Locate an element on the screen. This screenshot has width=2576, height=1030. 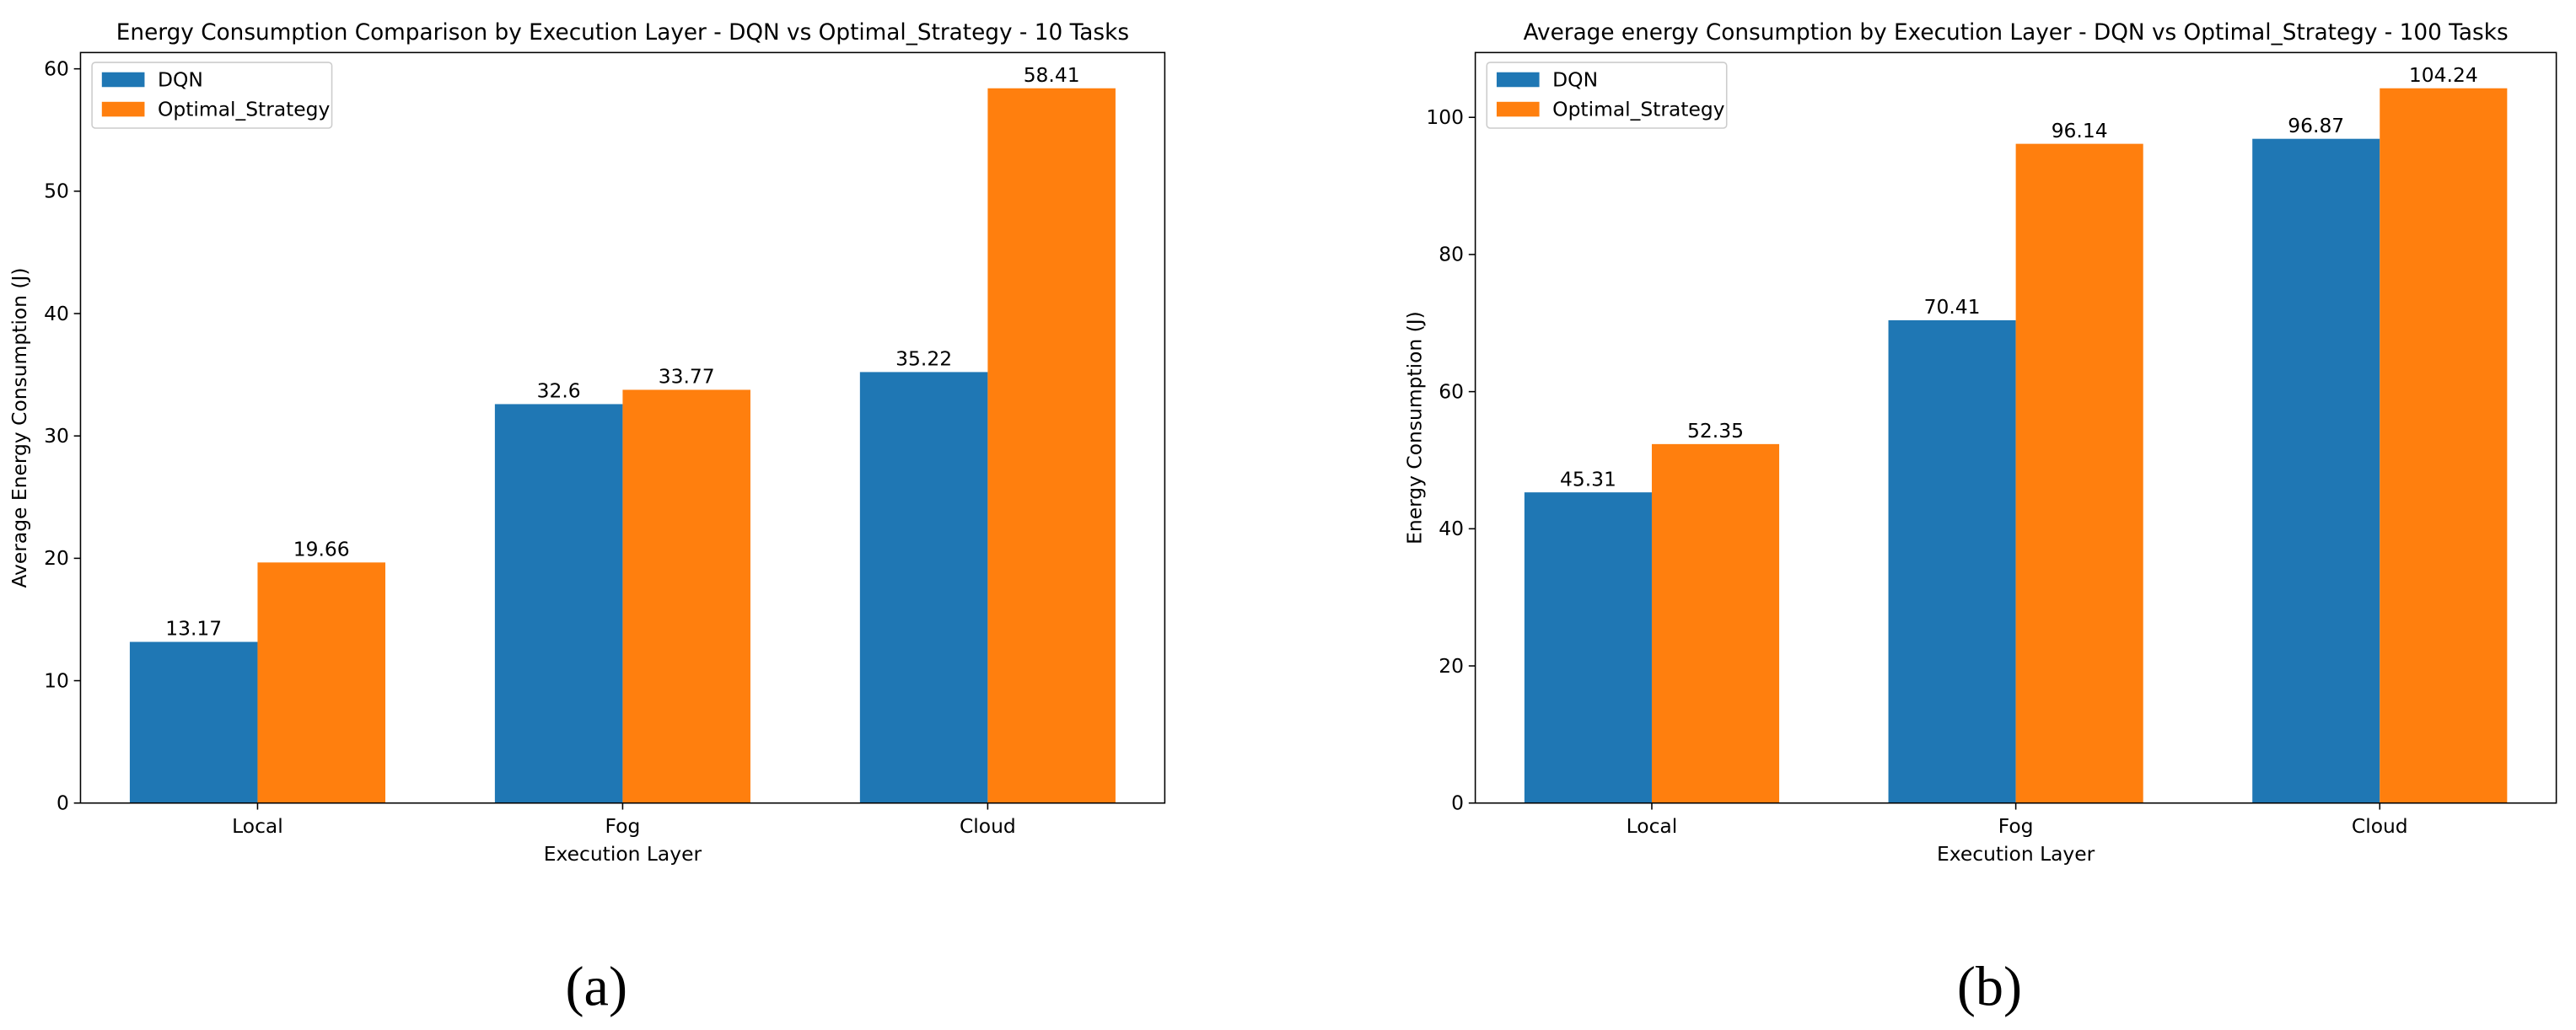
y-tick-label: 30 is located at coordinates (56, 436).